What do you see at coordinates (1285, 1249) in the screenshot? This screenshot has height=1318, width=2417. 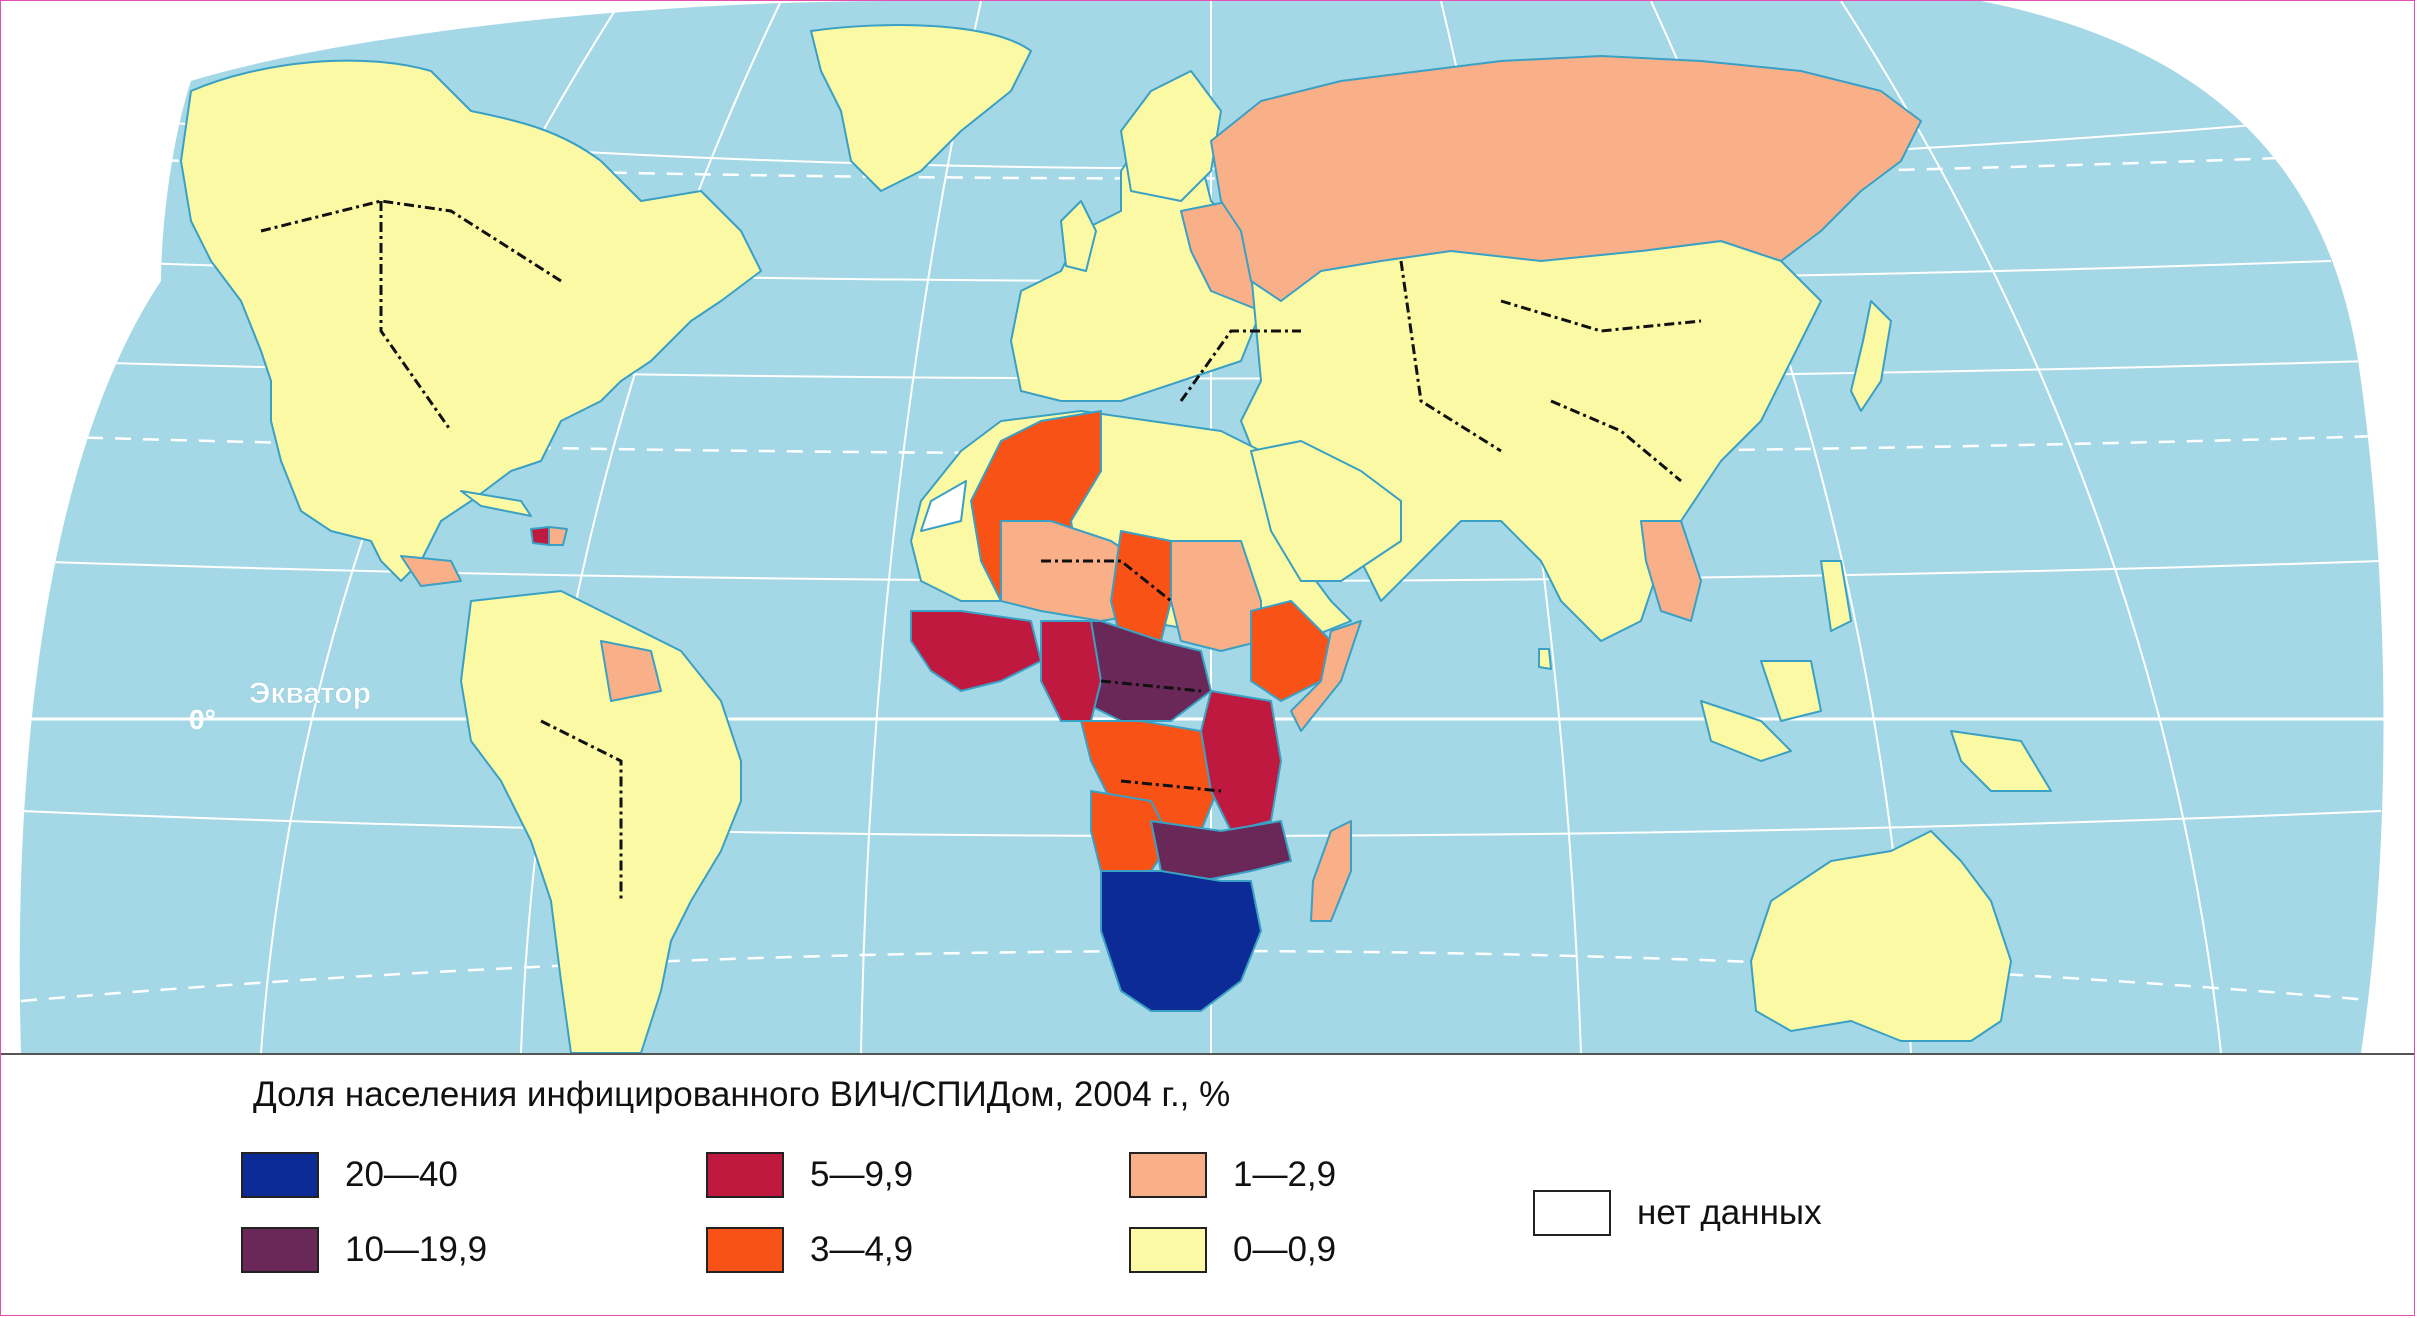 I see `legend-label: 0—0,9` at bounding box center [1285, 1249].